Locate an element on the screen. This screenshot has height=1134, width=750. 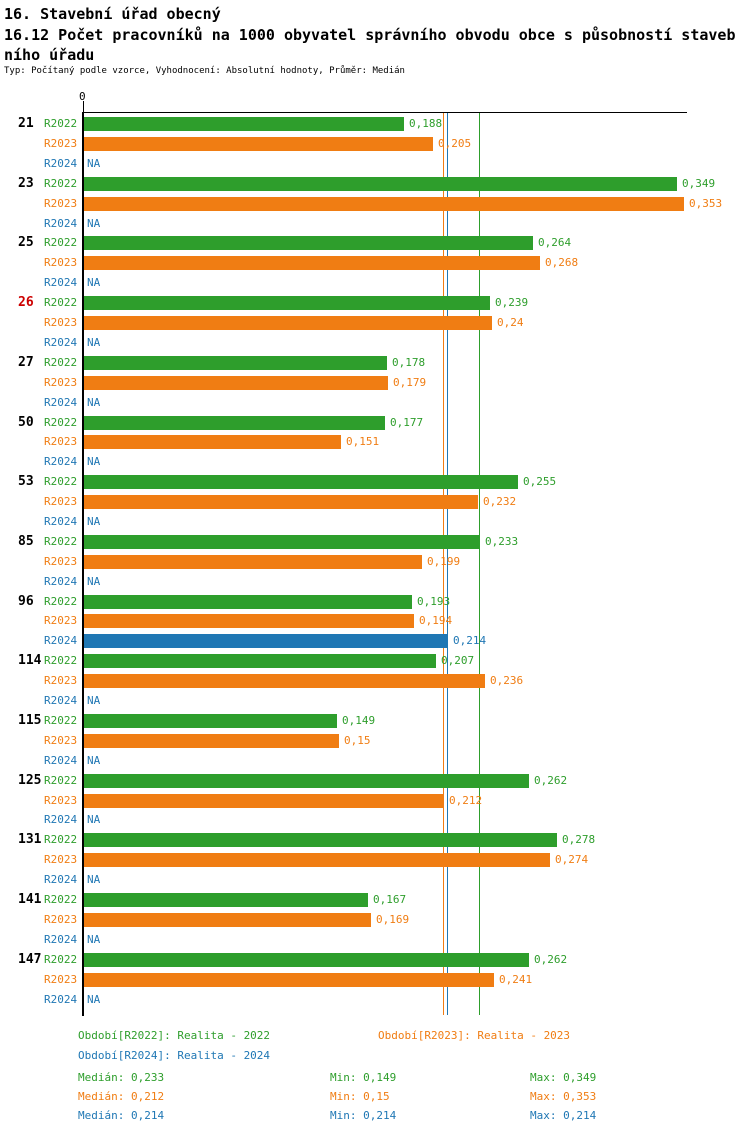
bar-r2024 is located at coordinates (266, 641).